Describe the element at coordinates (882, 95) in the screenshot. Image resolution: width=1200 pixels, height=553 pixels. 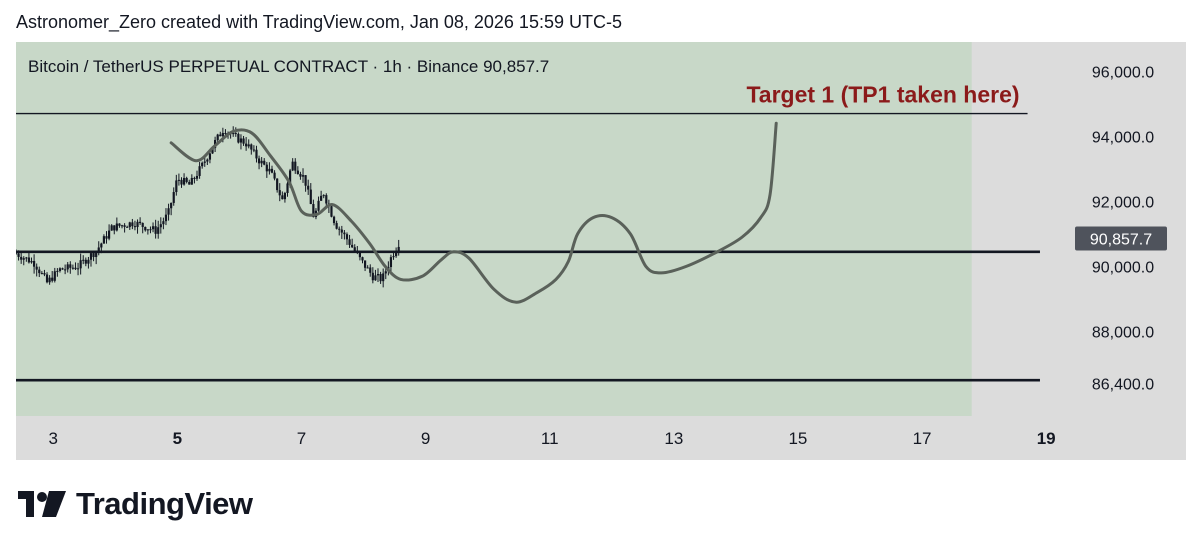
I see `target-annotation: Target 1 (TP1 taken here)` at that location.